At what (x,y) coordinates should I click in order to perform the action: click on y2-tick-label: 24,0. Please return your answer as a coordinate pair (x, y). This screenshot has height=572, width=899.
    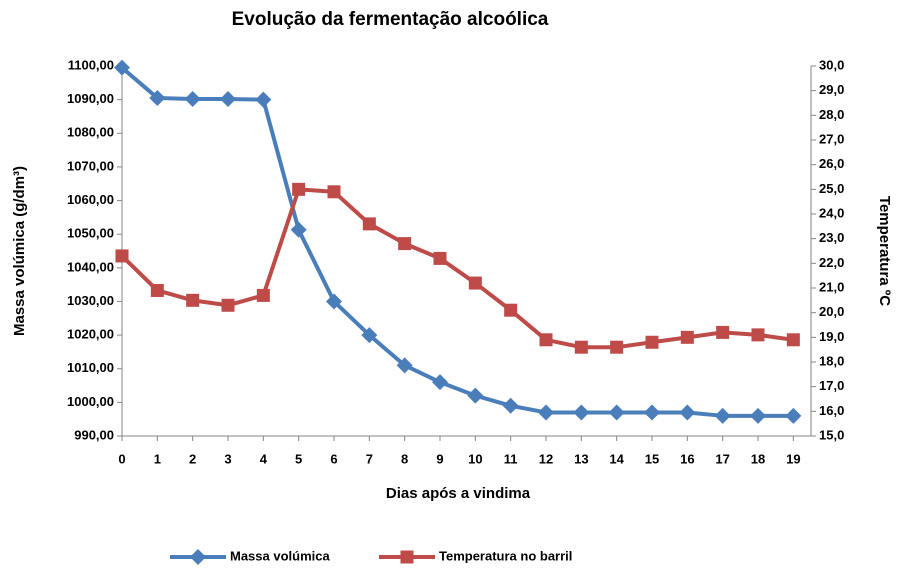
    Looking at the image, I should click on (831, 212).